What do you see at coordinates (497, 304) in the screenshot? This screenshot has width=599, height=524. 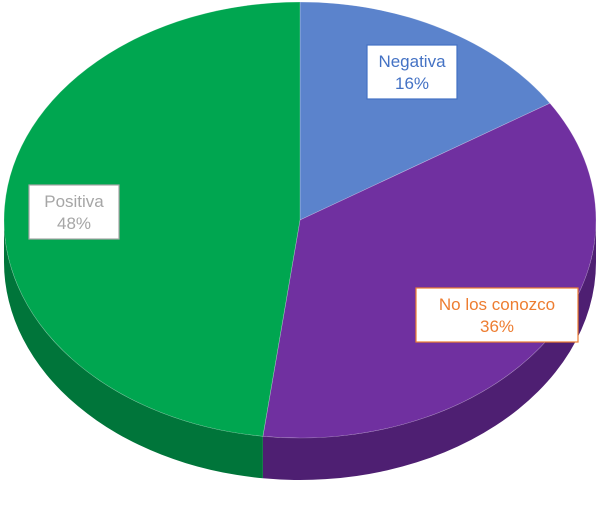 I see `data-label-category: No los conozco` at bounding box center [497, 304].